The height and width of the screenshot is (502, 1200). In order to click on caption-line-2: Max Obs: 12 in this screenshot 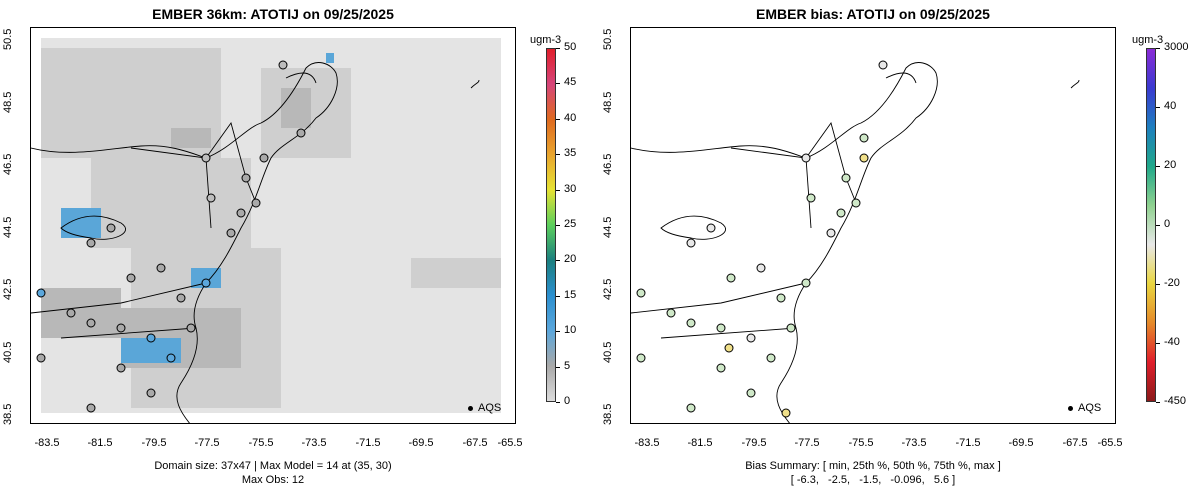, I will do `click(273, 480)`.